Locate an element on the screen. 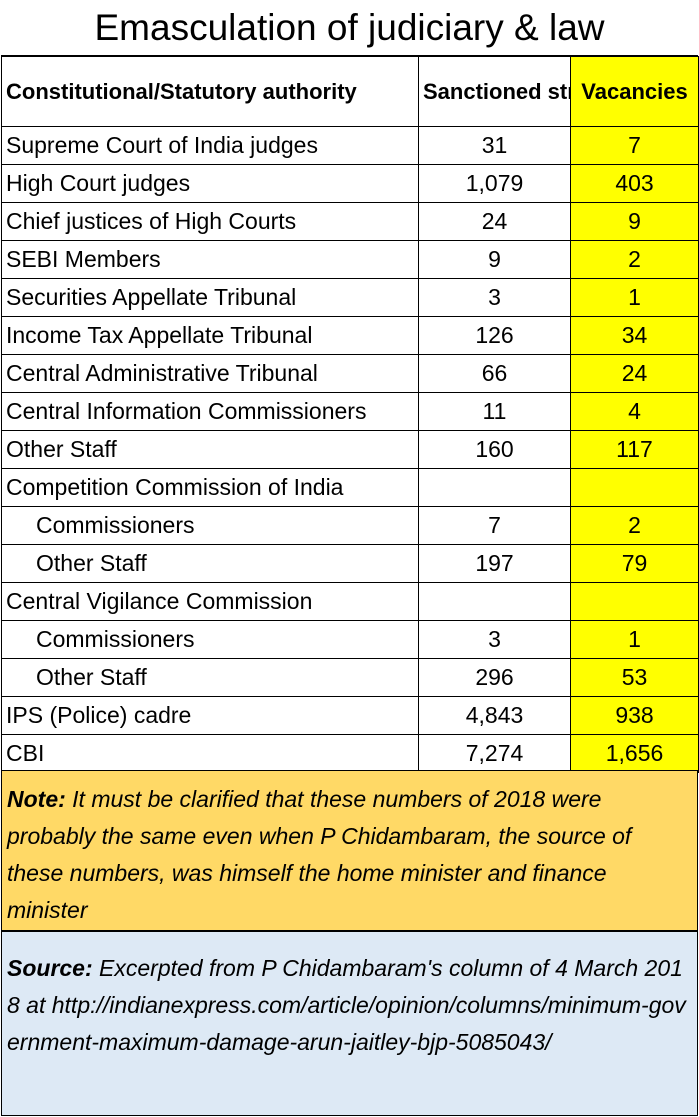  sanctioned-cell: 9 is located at coordinates (494, 259).